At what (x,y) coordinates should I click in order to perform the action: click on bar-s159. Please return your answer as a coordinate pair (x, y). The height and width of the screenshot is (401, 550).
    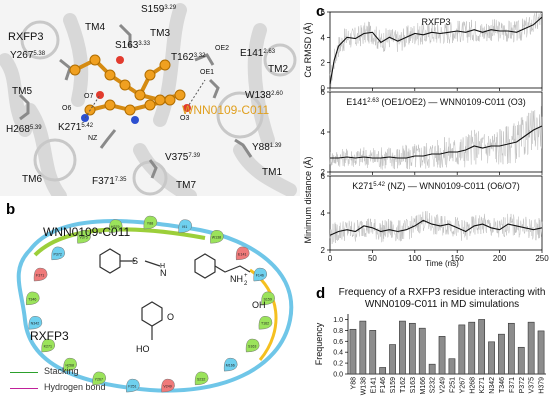
    Looking at the image, I should click on (392, 359).